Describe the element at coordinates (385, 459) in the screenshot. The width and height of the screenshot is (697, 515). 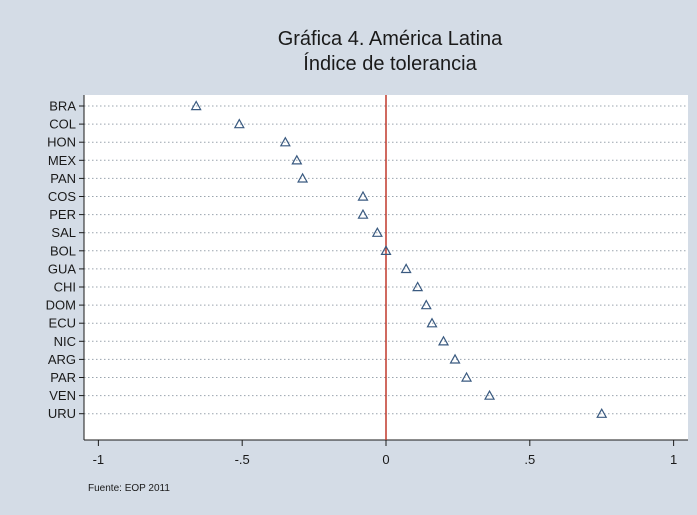
I see `x-tick-label: 0` at that location.